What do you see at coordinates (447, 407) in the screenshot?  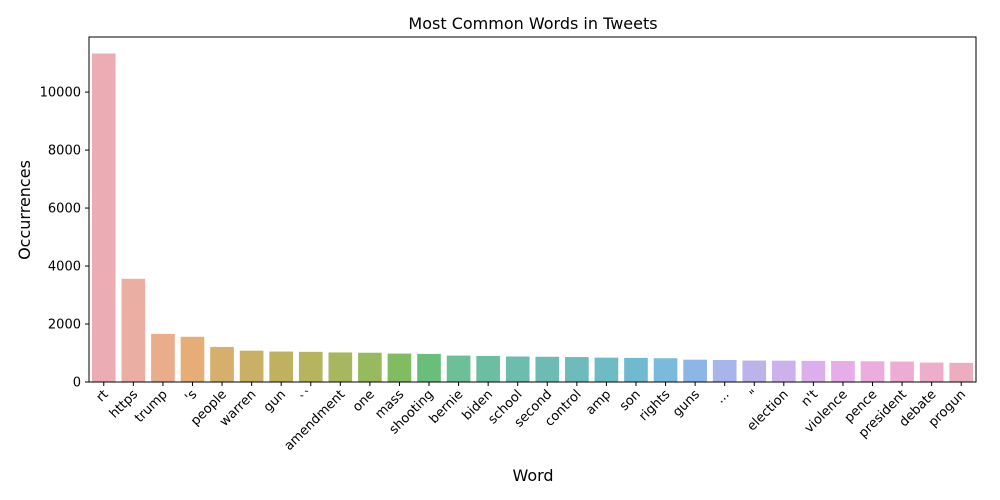 I see `x-tick-label: bernie` at bounding box center [447, 407].